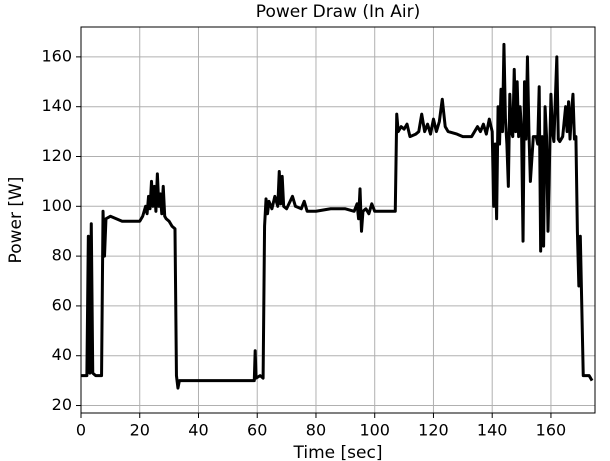 This screenshot has width=610, height=461. What do you see at coordinates (56, 105) in the screenshot?
I see `y-tick-label: 140` at bounding box center [56, 105].